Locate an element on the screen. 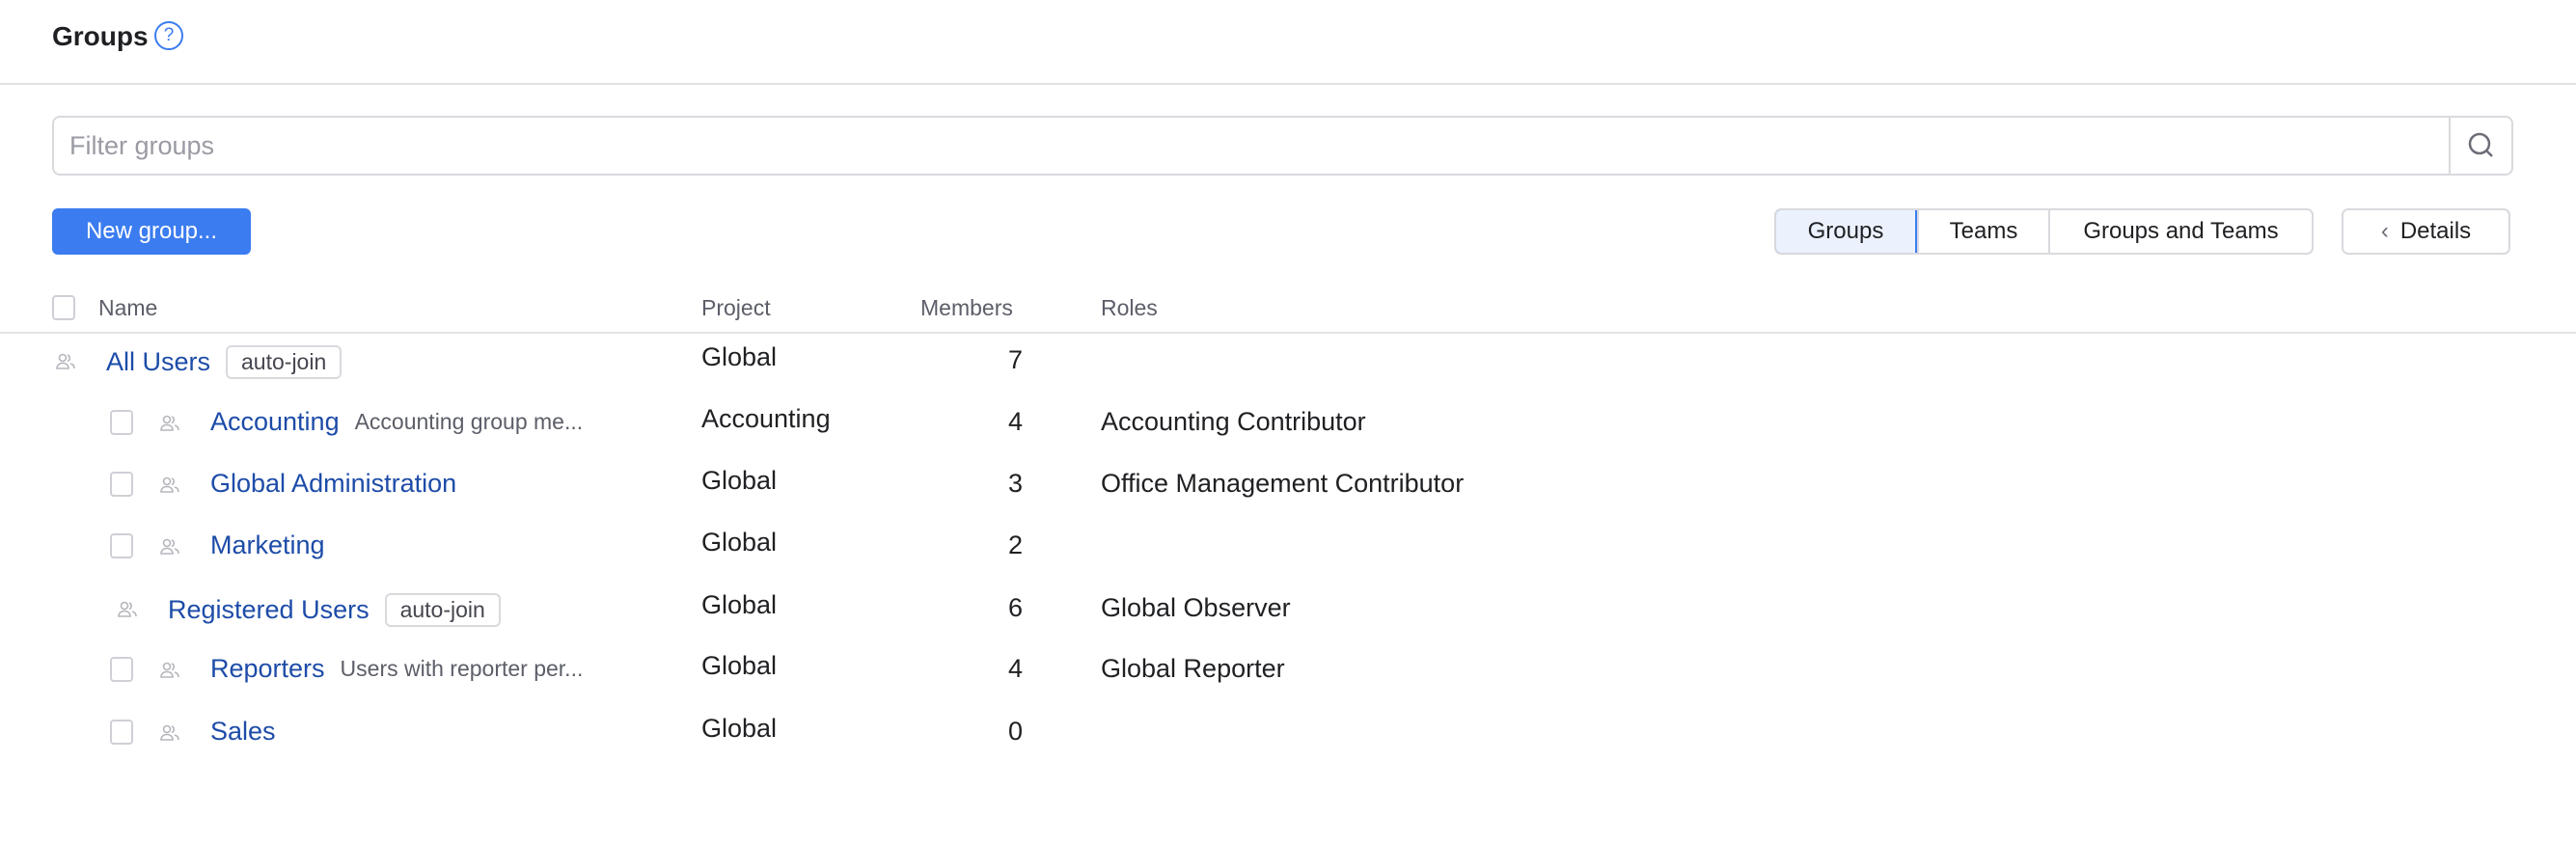 The height and width of the screenshot is (843, 2576). group-name-link: Accounting is located at coordinates (275, 421).